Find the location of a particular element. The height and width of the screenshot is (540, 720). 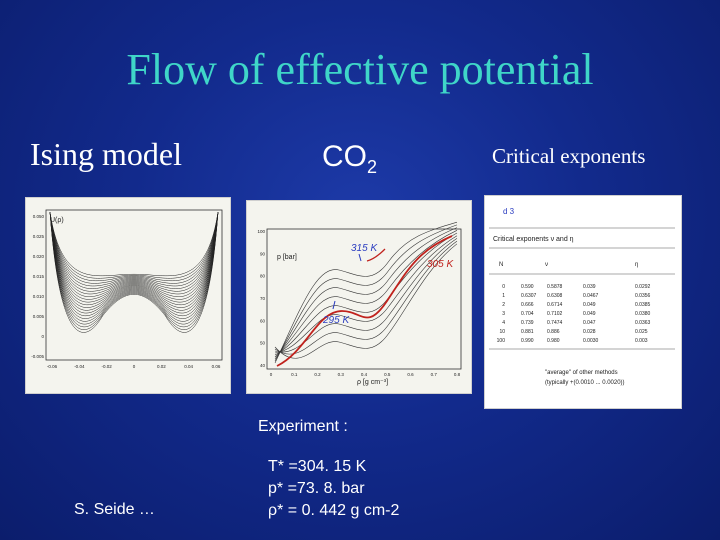

co2-y-tick: 60 is located at coordinates (263, 320).